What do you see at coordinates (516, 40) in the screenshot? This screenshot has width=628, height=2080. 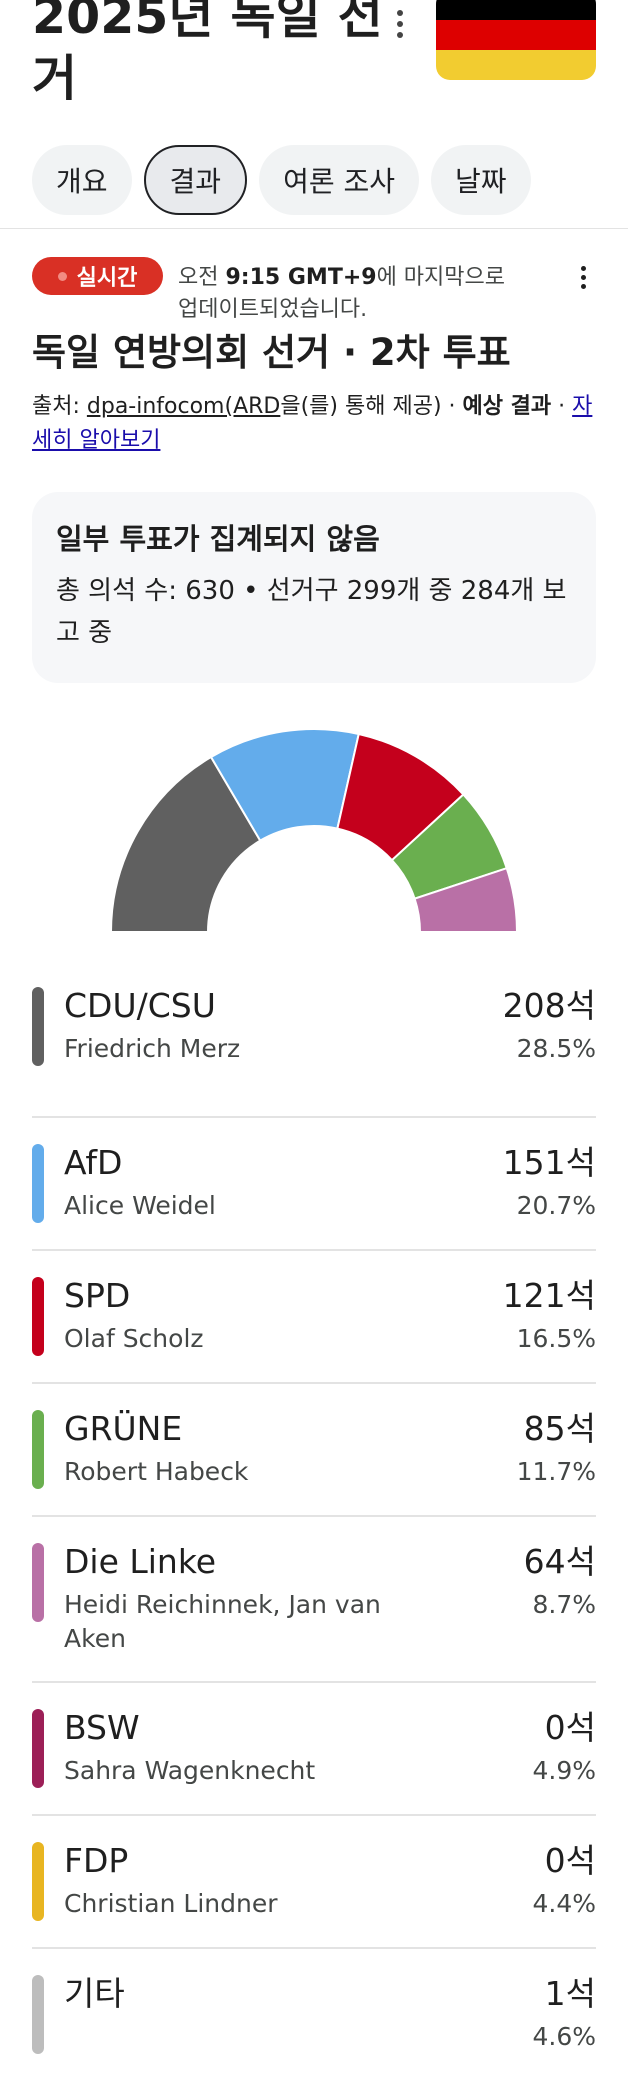 I see `germany-flag-icon` at bounding box center [516, 40].